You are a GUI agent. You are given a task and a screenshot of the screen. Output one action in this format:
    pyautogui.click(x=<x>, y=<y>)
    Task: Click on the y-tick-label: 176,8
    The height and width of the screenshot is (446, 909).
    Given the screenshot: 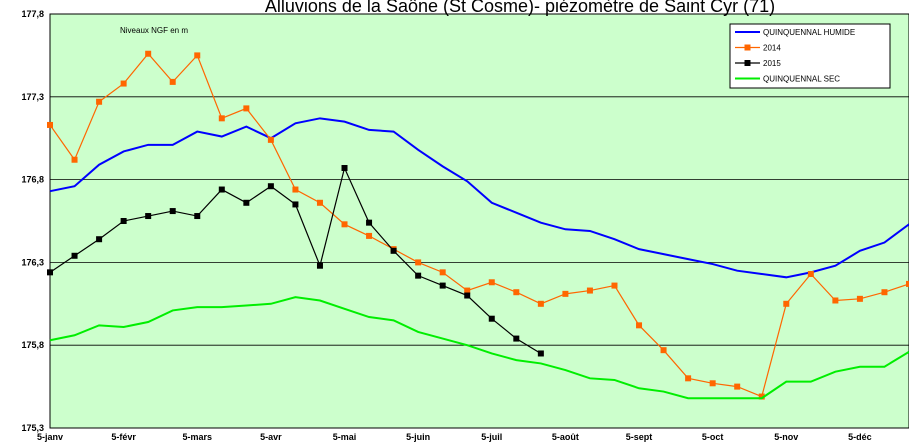 What is the action you would take?
    pyautogui.click(x=32, y=180)
    